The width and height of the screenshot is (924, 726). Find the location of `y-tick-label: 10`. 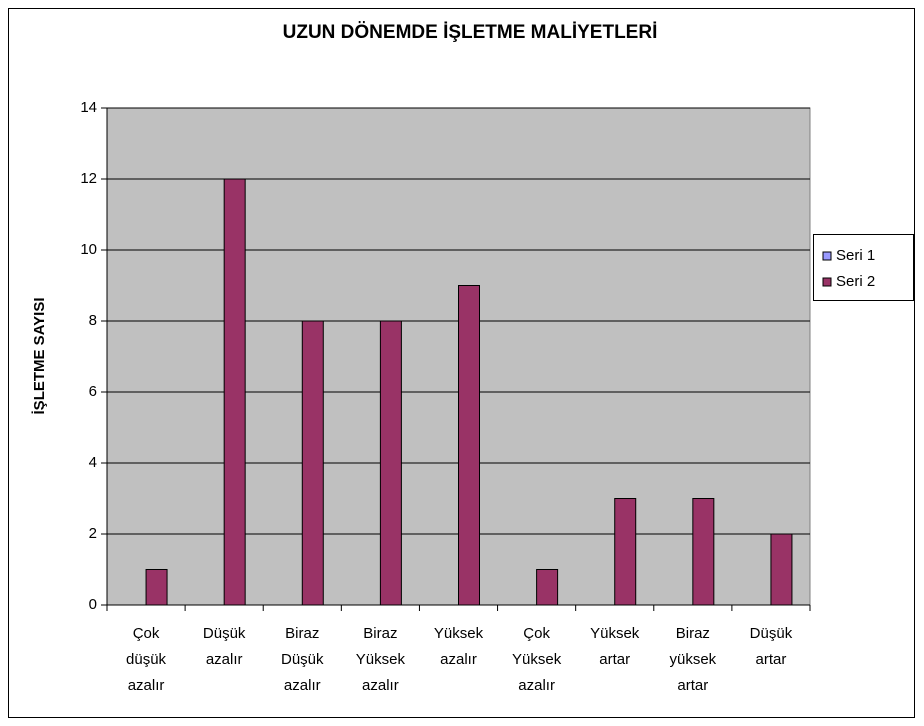

y-tick-label: 10 is located at coordinates (88, 249).